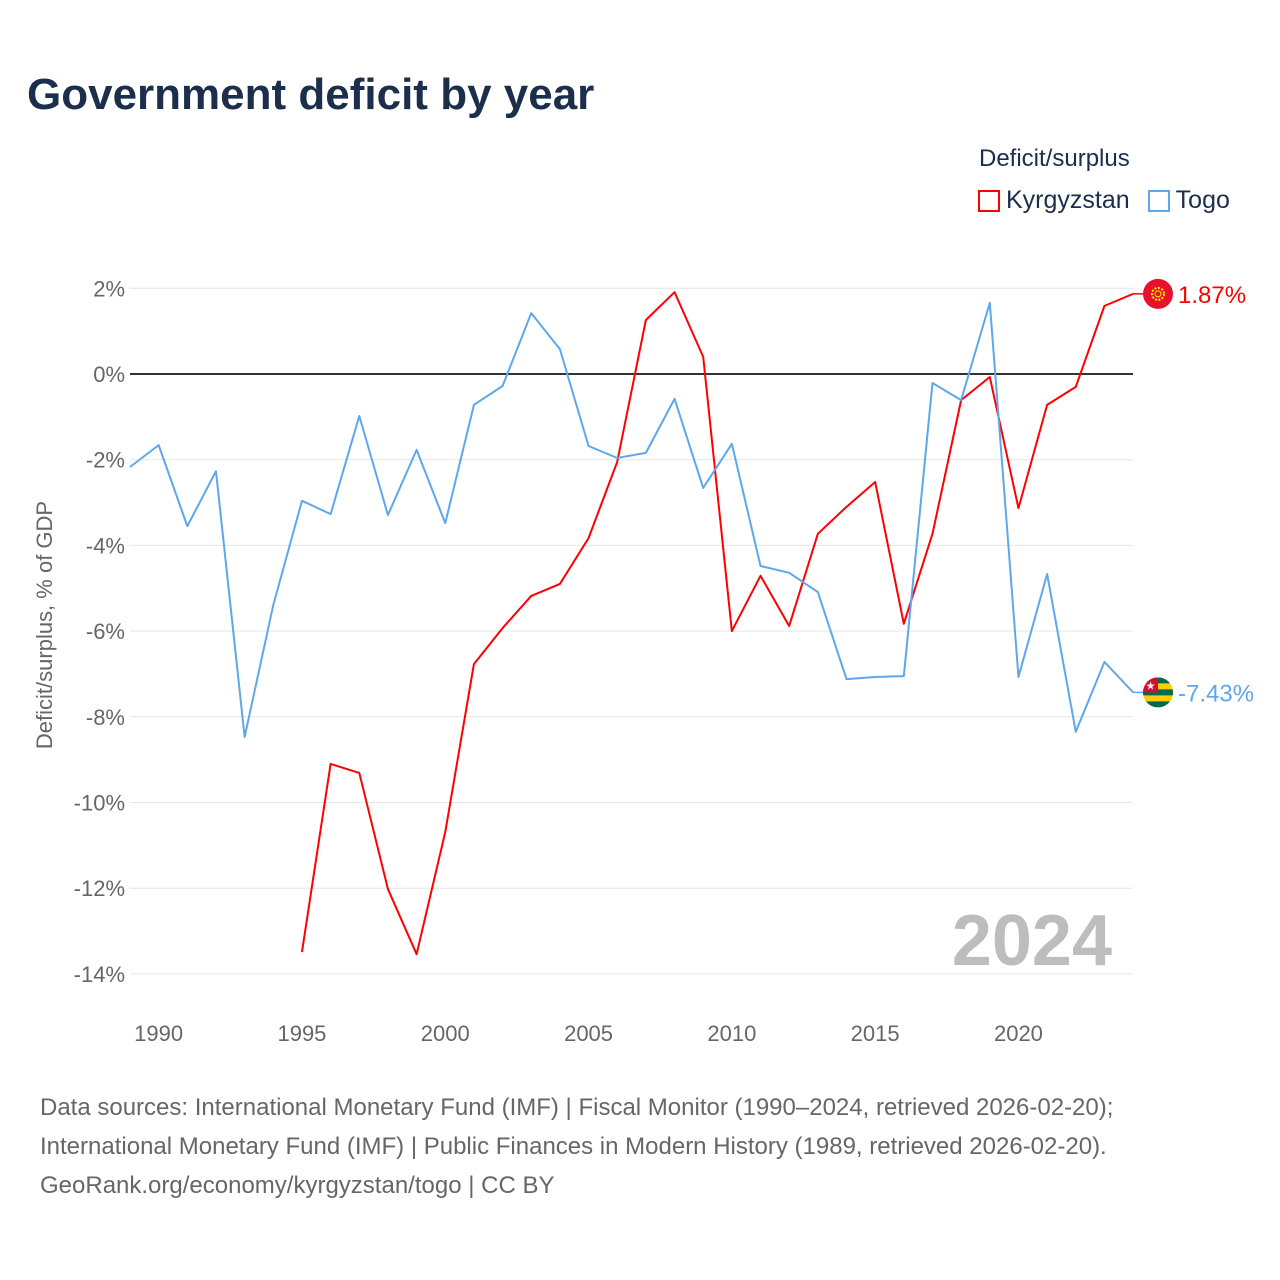 This screenshot has height=1280, width=1280. What do you see at coordinates (731, 1033) in the screenshot?
I see `x-tick-label: 2010` at bounding box center [731, 1033].